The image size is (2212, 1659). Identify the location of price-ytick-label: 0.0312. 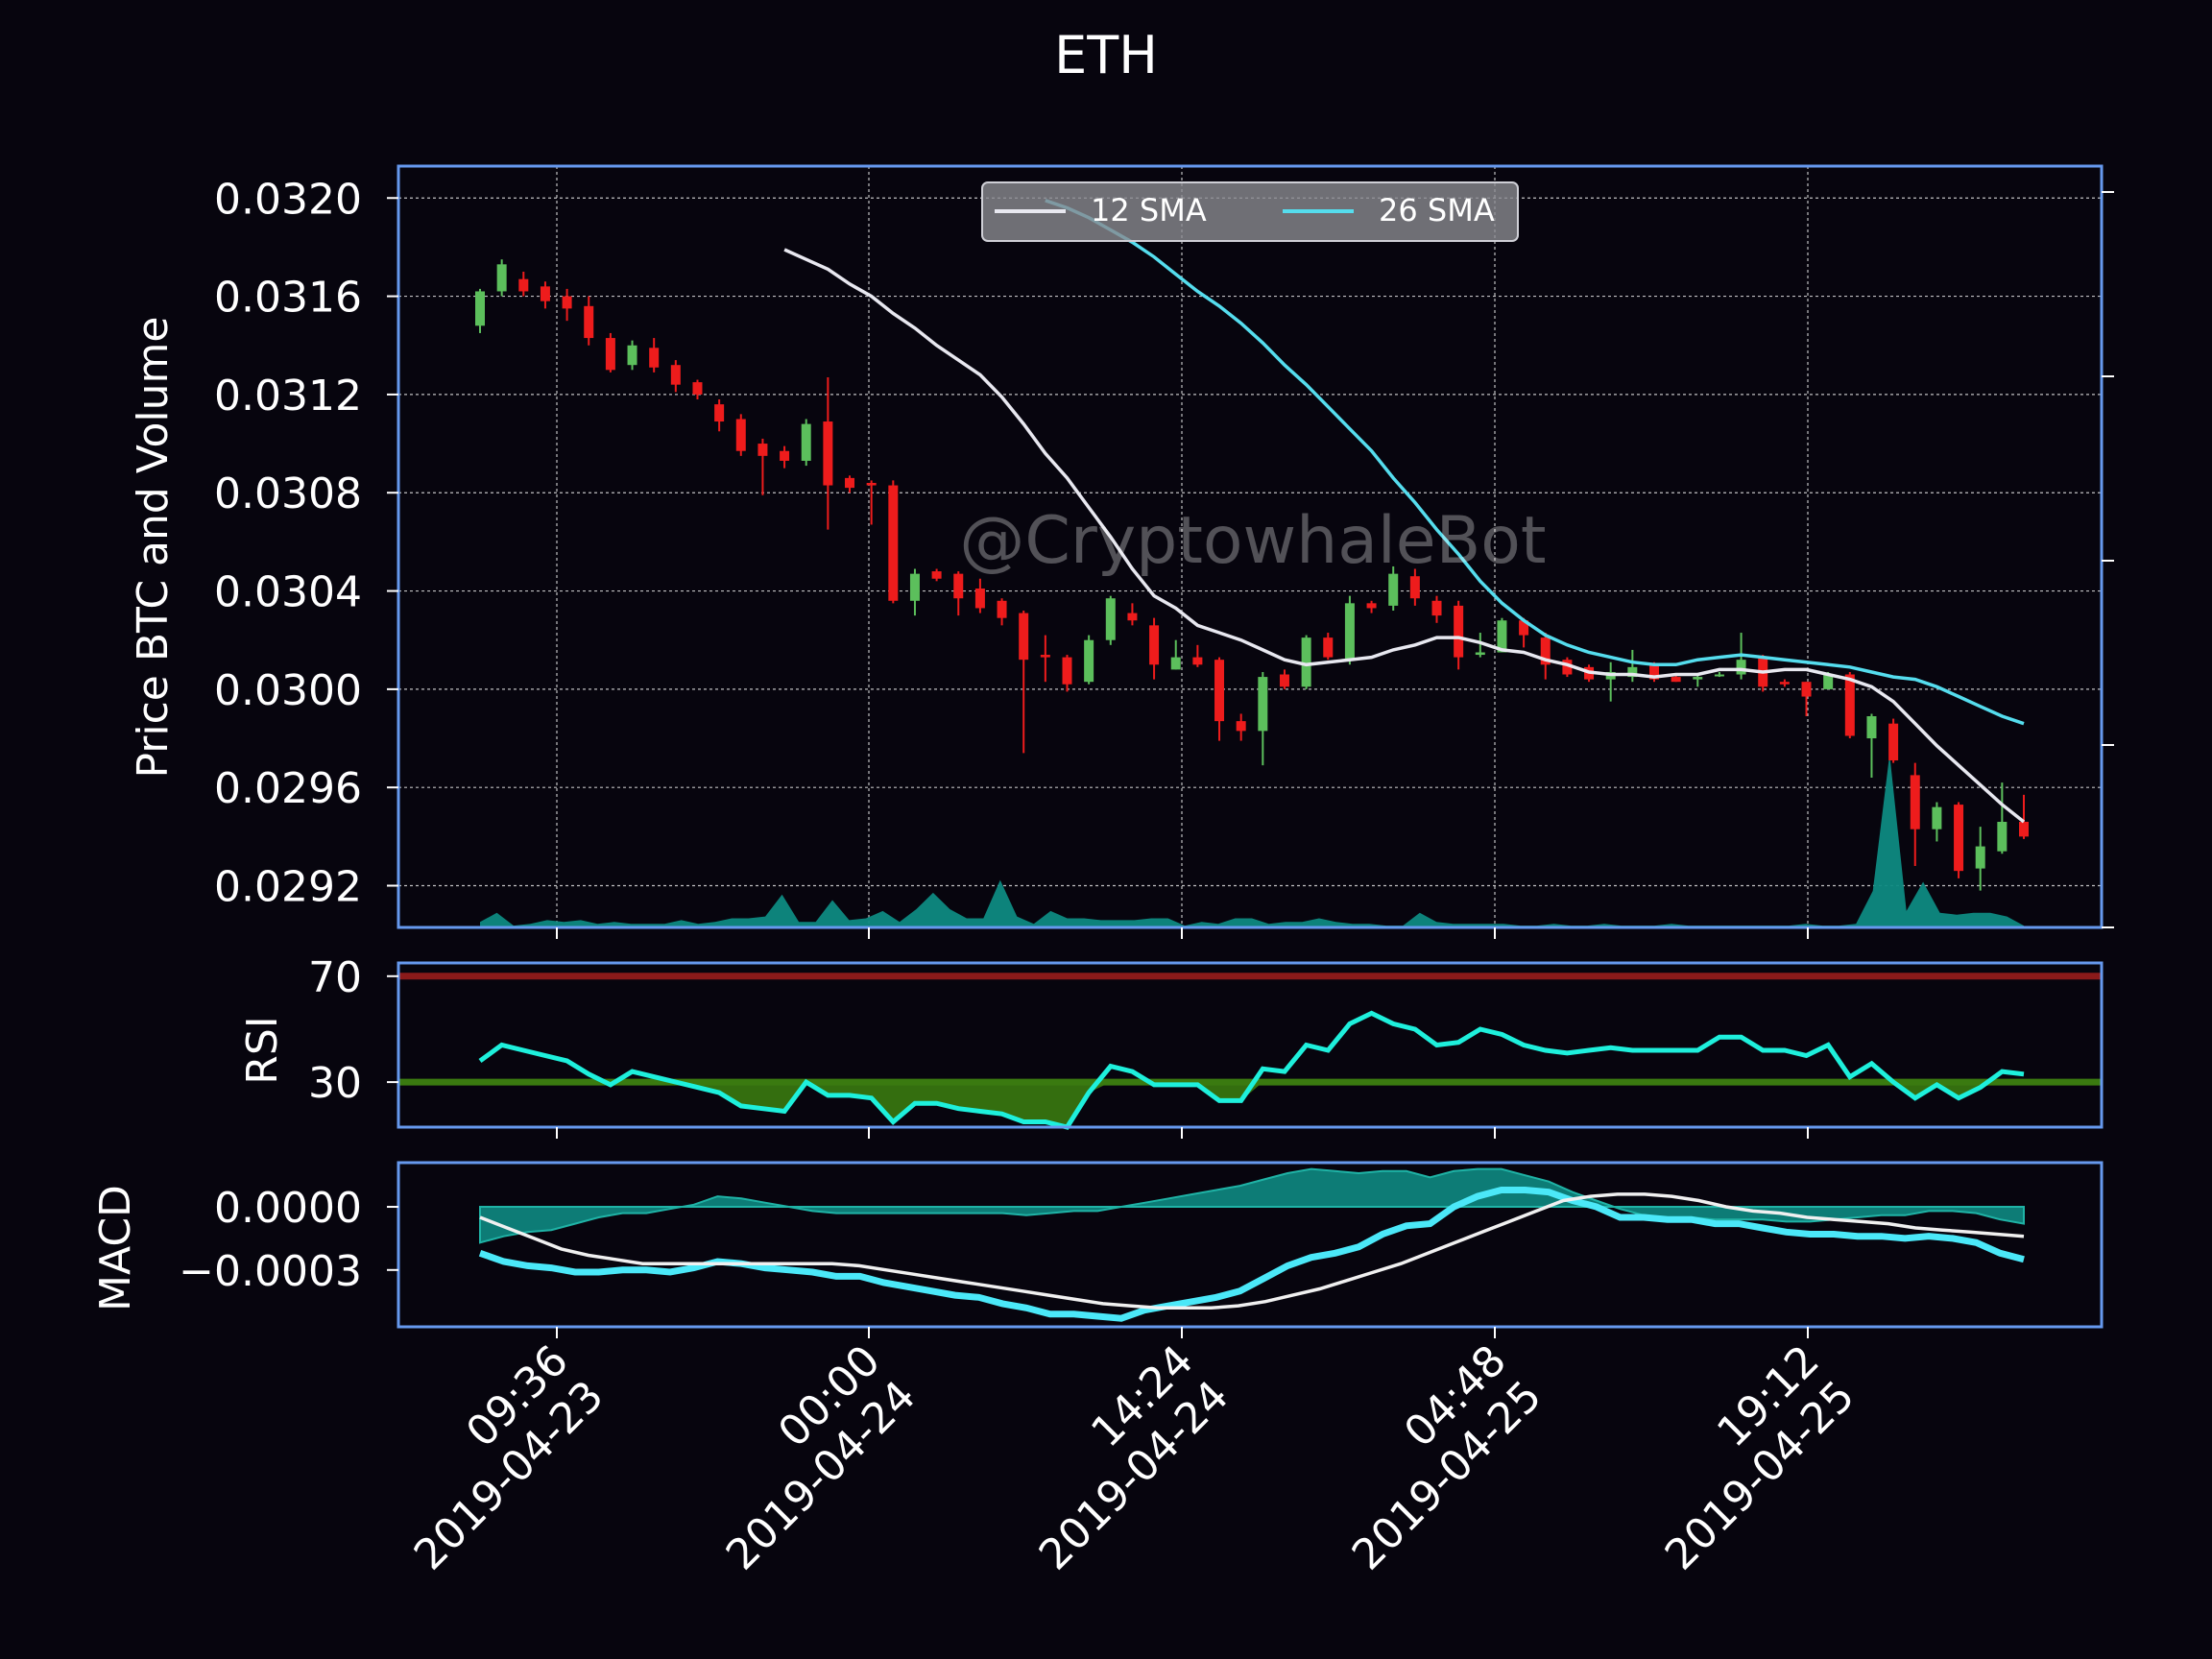
(288, 396).